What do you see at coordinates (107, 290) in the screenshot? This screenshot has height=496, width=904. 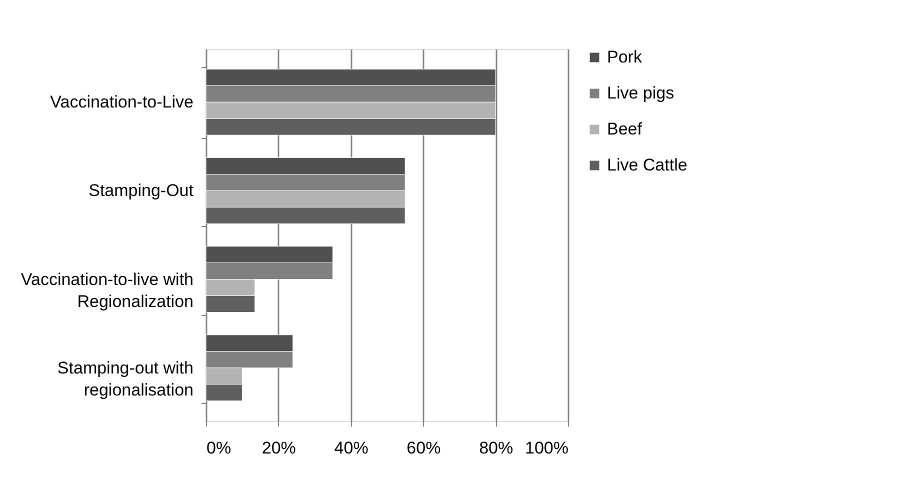 I see `y-tick-label: Vaccination-to-live with Regionalization` at bounding box center [107, 290].